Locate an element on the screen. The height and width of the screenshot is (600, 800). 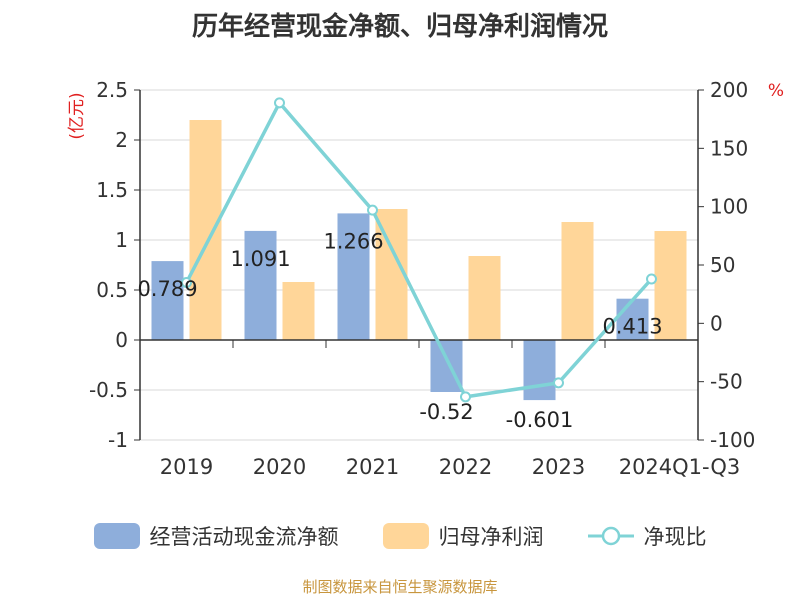
y-right-tick-label: 150 is located at coordinates (729, 148).